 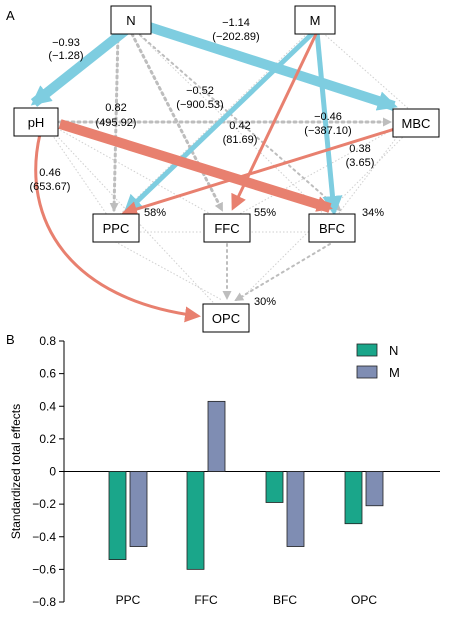 I want to click on node-label: BFC, so click(x=332, y=228).